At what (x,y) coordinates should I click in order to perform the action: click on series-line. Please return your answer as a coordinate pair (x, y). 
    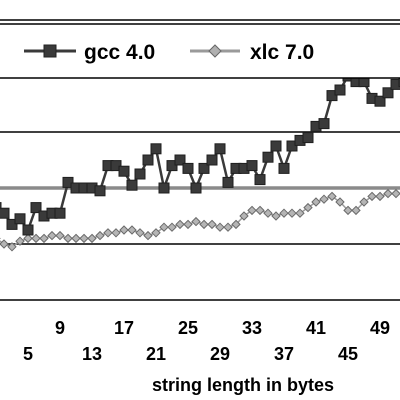
    Looking at the image, I should click on (200, 220).